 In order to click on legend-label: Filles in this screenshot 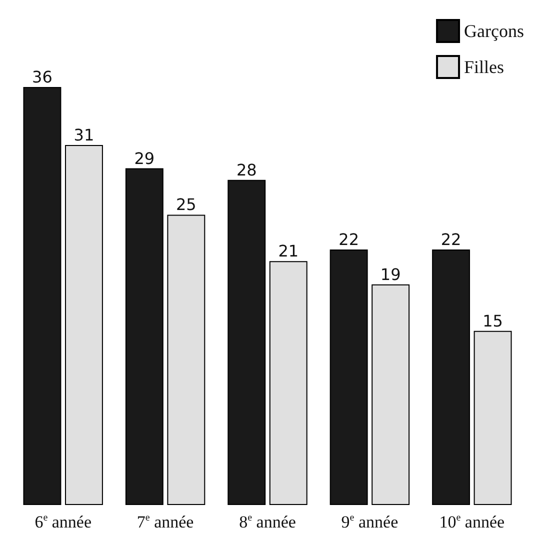, I will do `click(484, 67)`.